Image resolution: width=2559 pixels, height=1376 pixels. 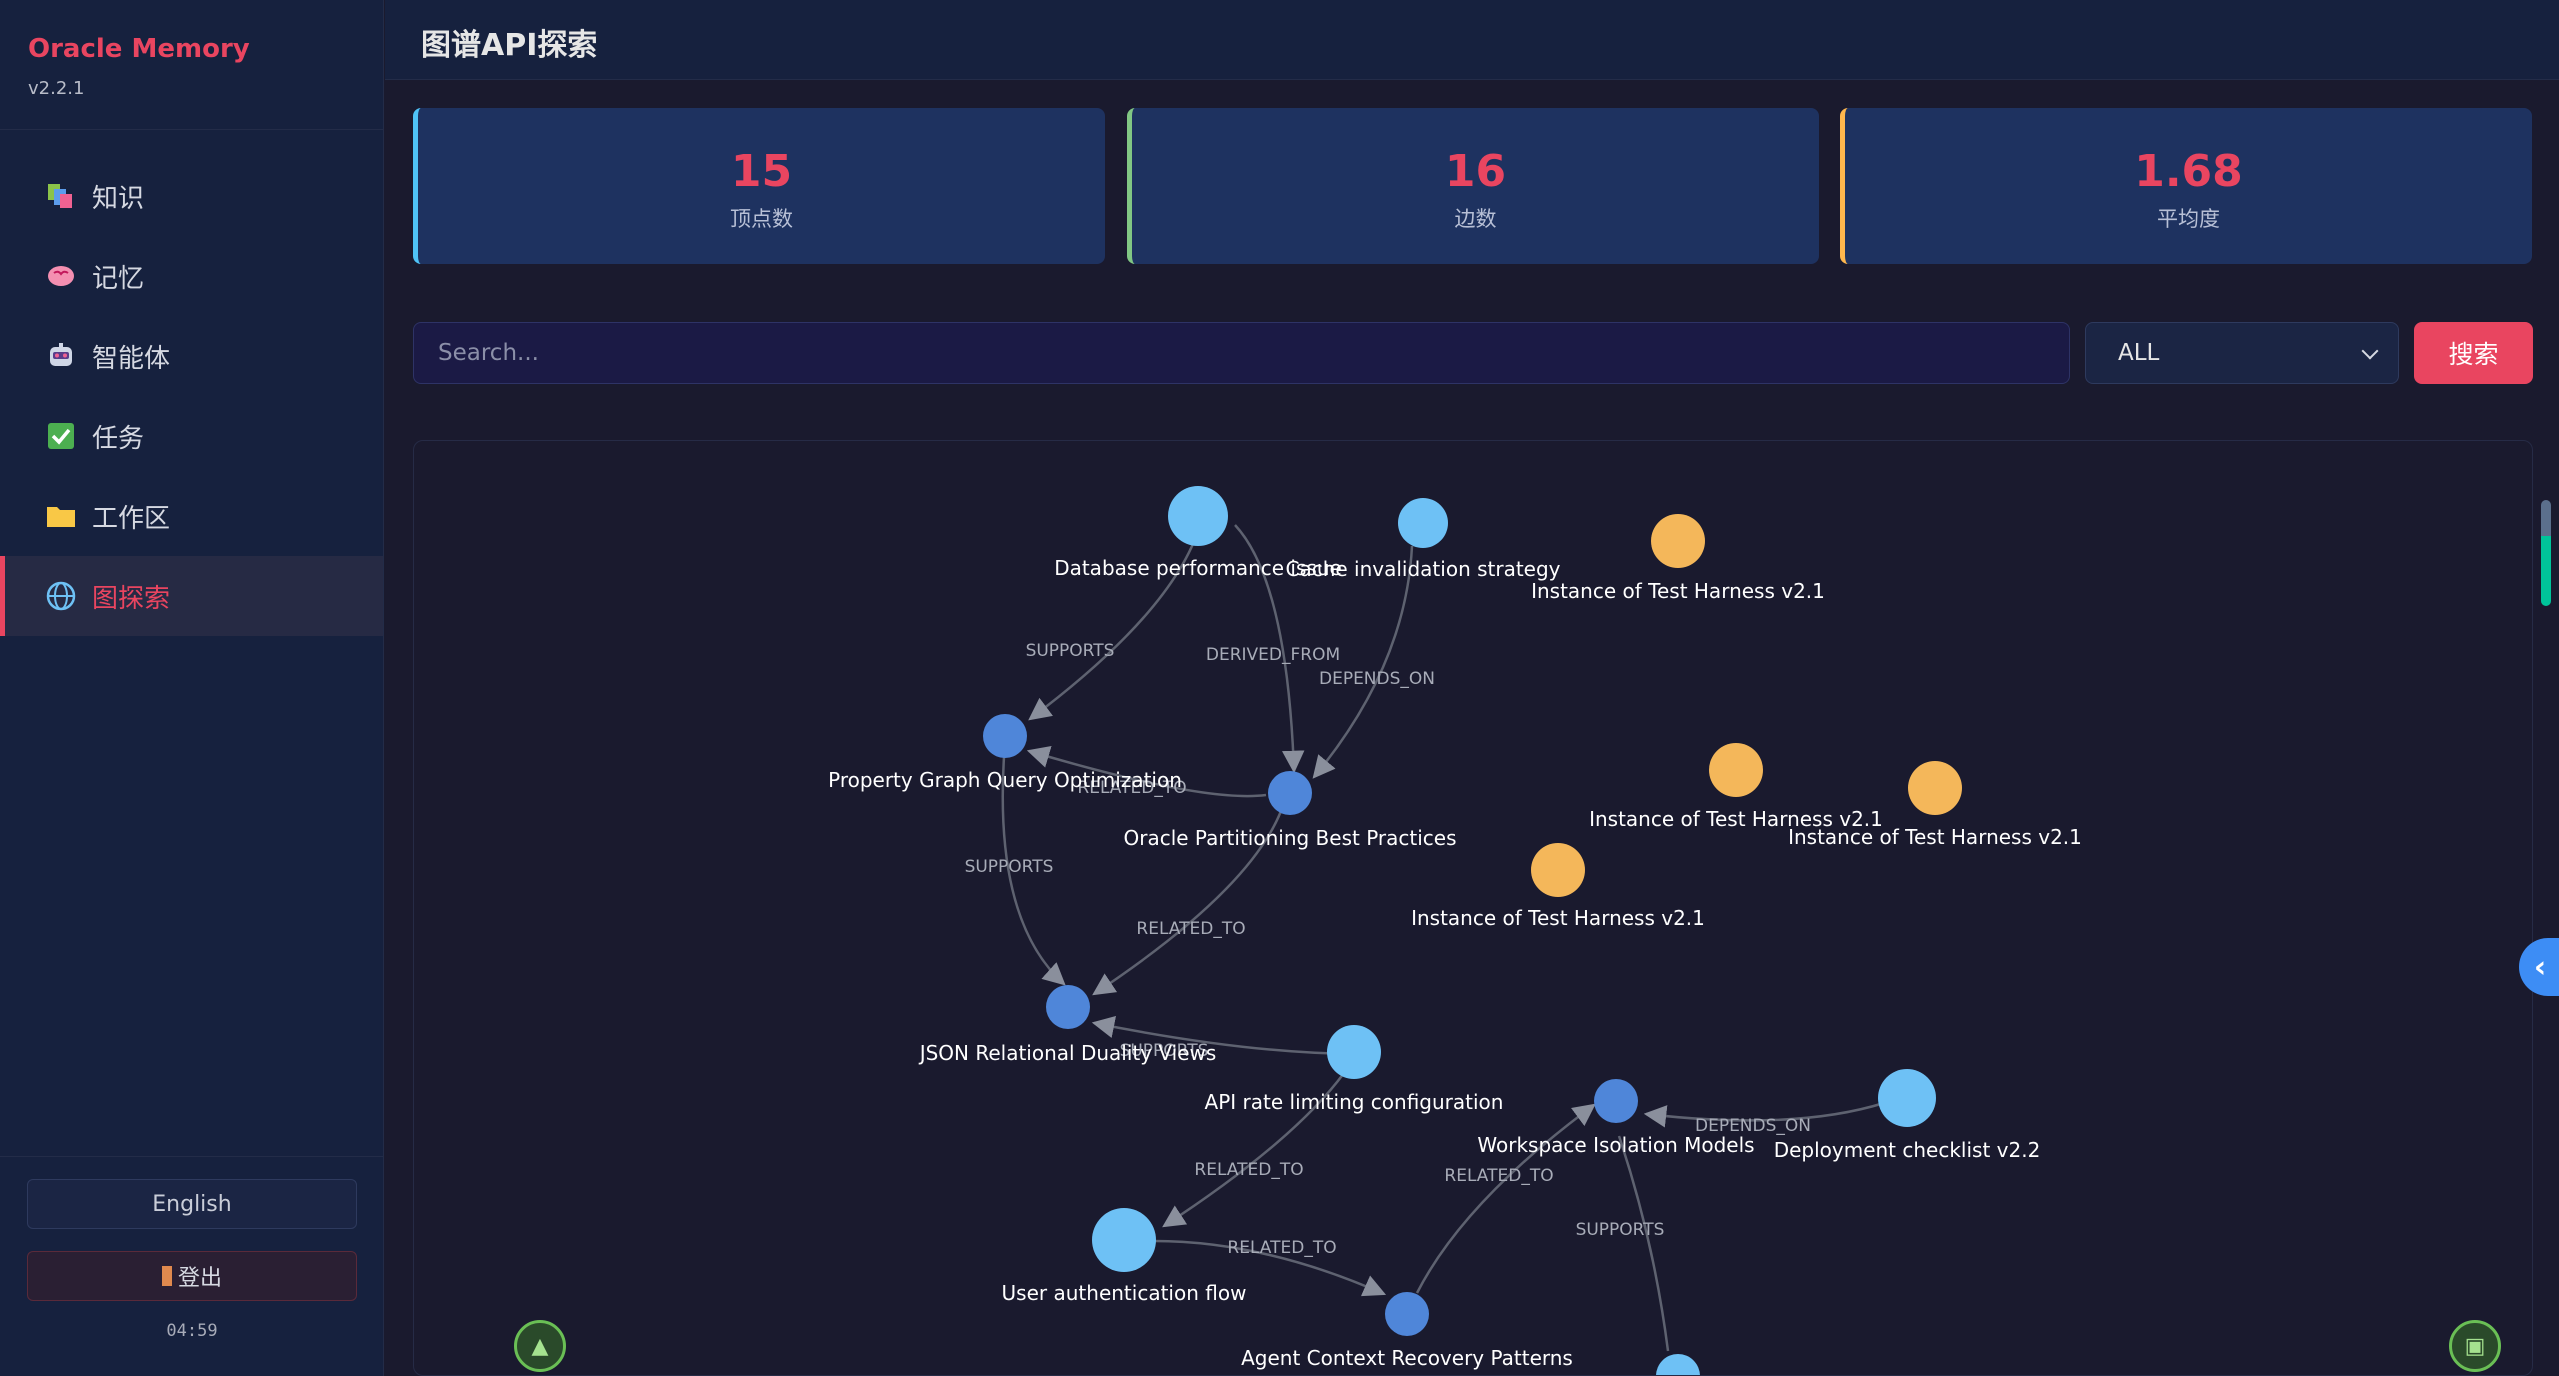 I want to click on sidebar-item-graph-explore: 图探索, so click(x=191, y=596).